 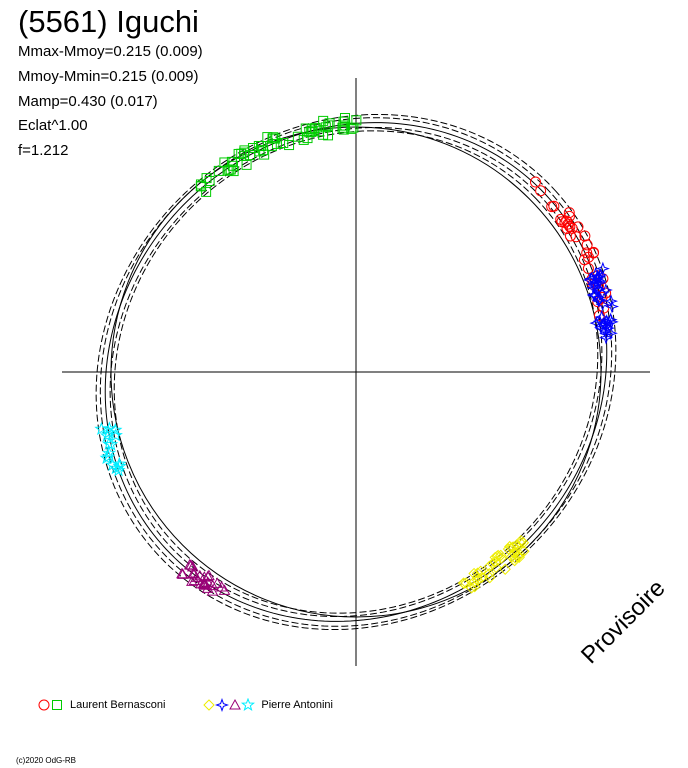 What do you see at coordinates (46, 760) in the screenshot?
I see `copyright: (c)2020 OdG-RB` at bounding box center [46, 760].